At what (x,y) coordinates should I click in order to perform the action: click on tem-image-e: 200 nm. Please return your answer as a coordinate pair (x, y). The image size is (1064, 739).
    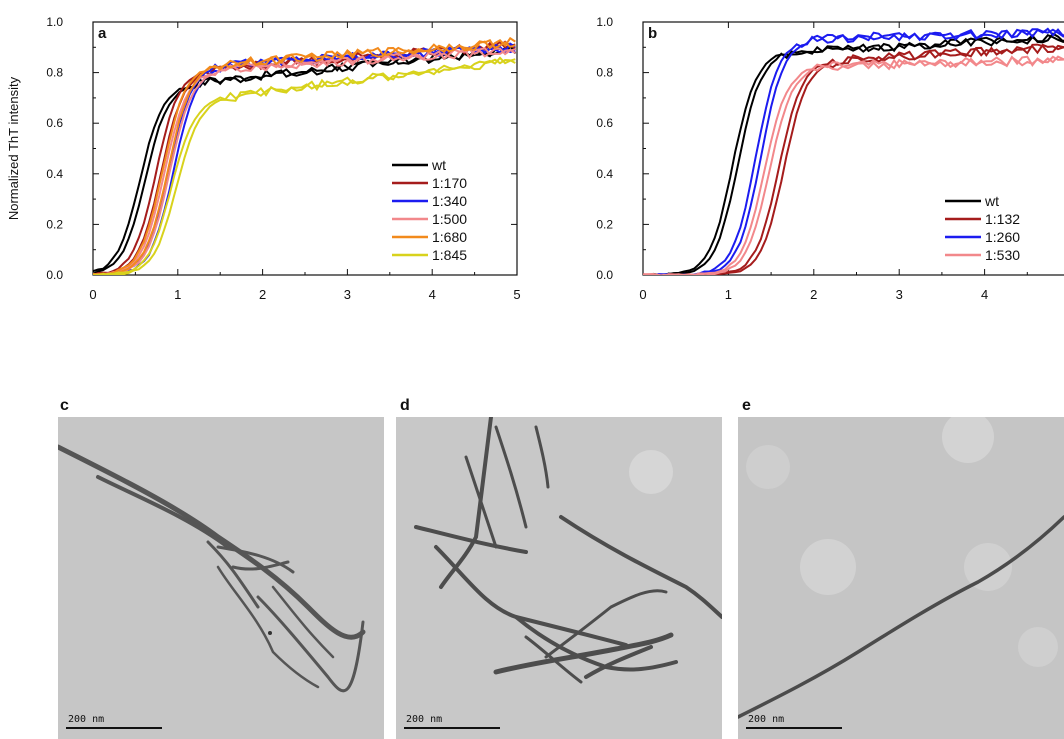
    Looking at the image, I should click on (901, 578).